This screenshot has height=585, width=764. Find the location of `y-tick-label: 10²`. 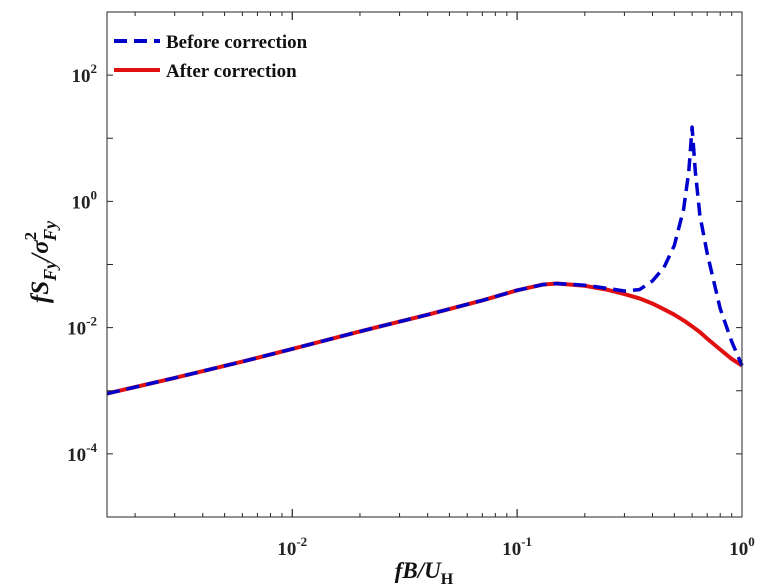

y-tick-label: 10² is located at coordinates (85, 74).